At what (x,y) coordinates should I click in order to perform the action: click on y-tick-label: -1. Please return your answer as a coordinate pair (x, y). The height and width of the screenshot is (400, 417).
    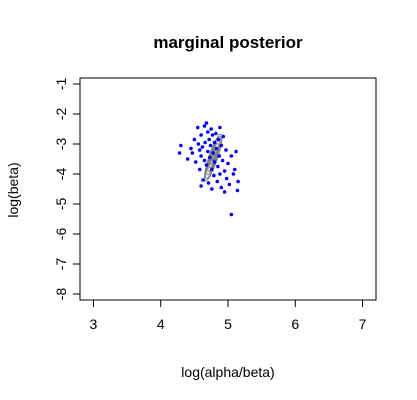
    Looking at the image, I should click on (61, 84).